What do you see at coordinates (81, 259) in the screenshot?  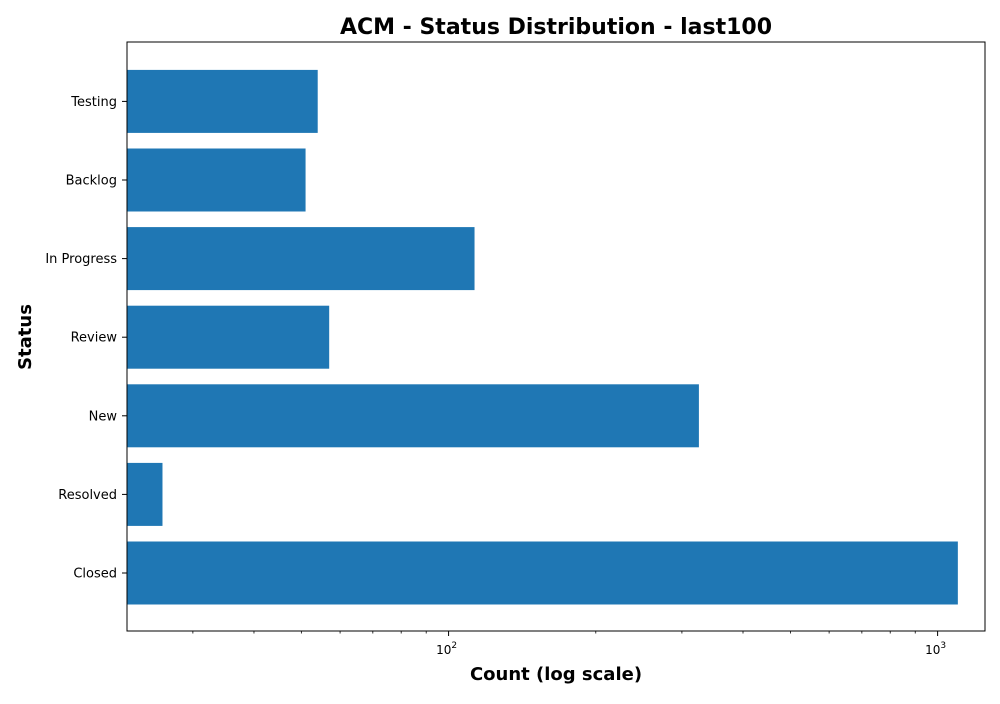 I see `y-tick-label-in-progress: In Progress` at bounding box center [81, 259].